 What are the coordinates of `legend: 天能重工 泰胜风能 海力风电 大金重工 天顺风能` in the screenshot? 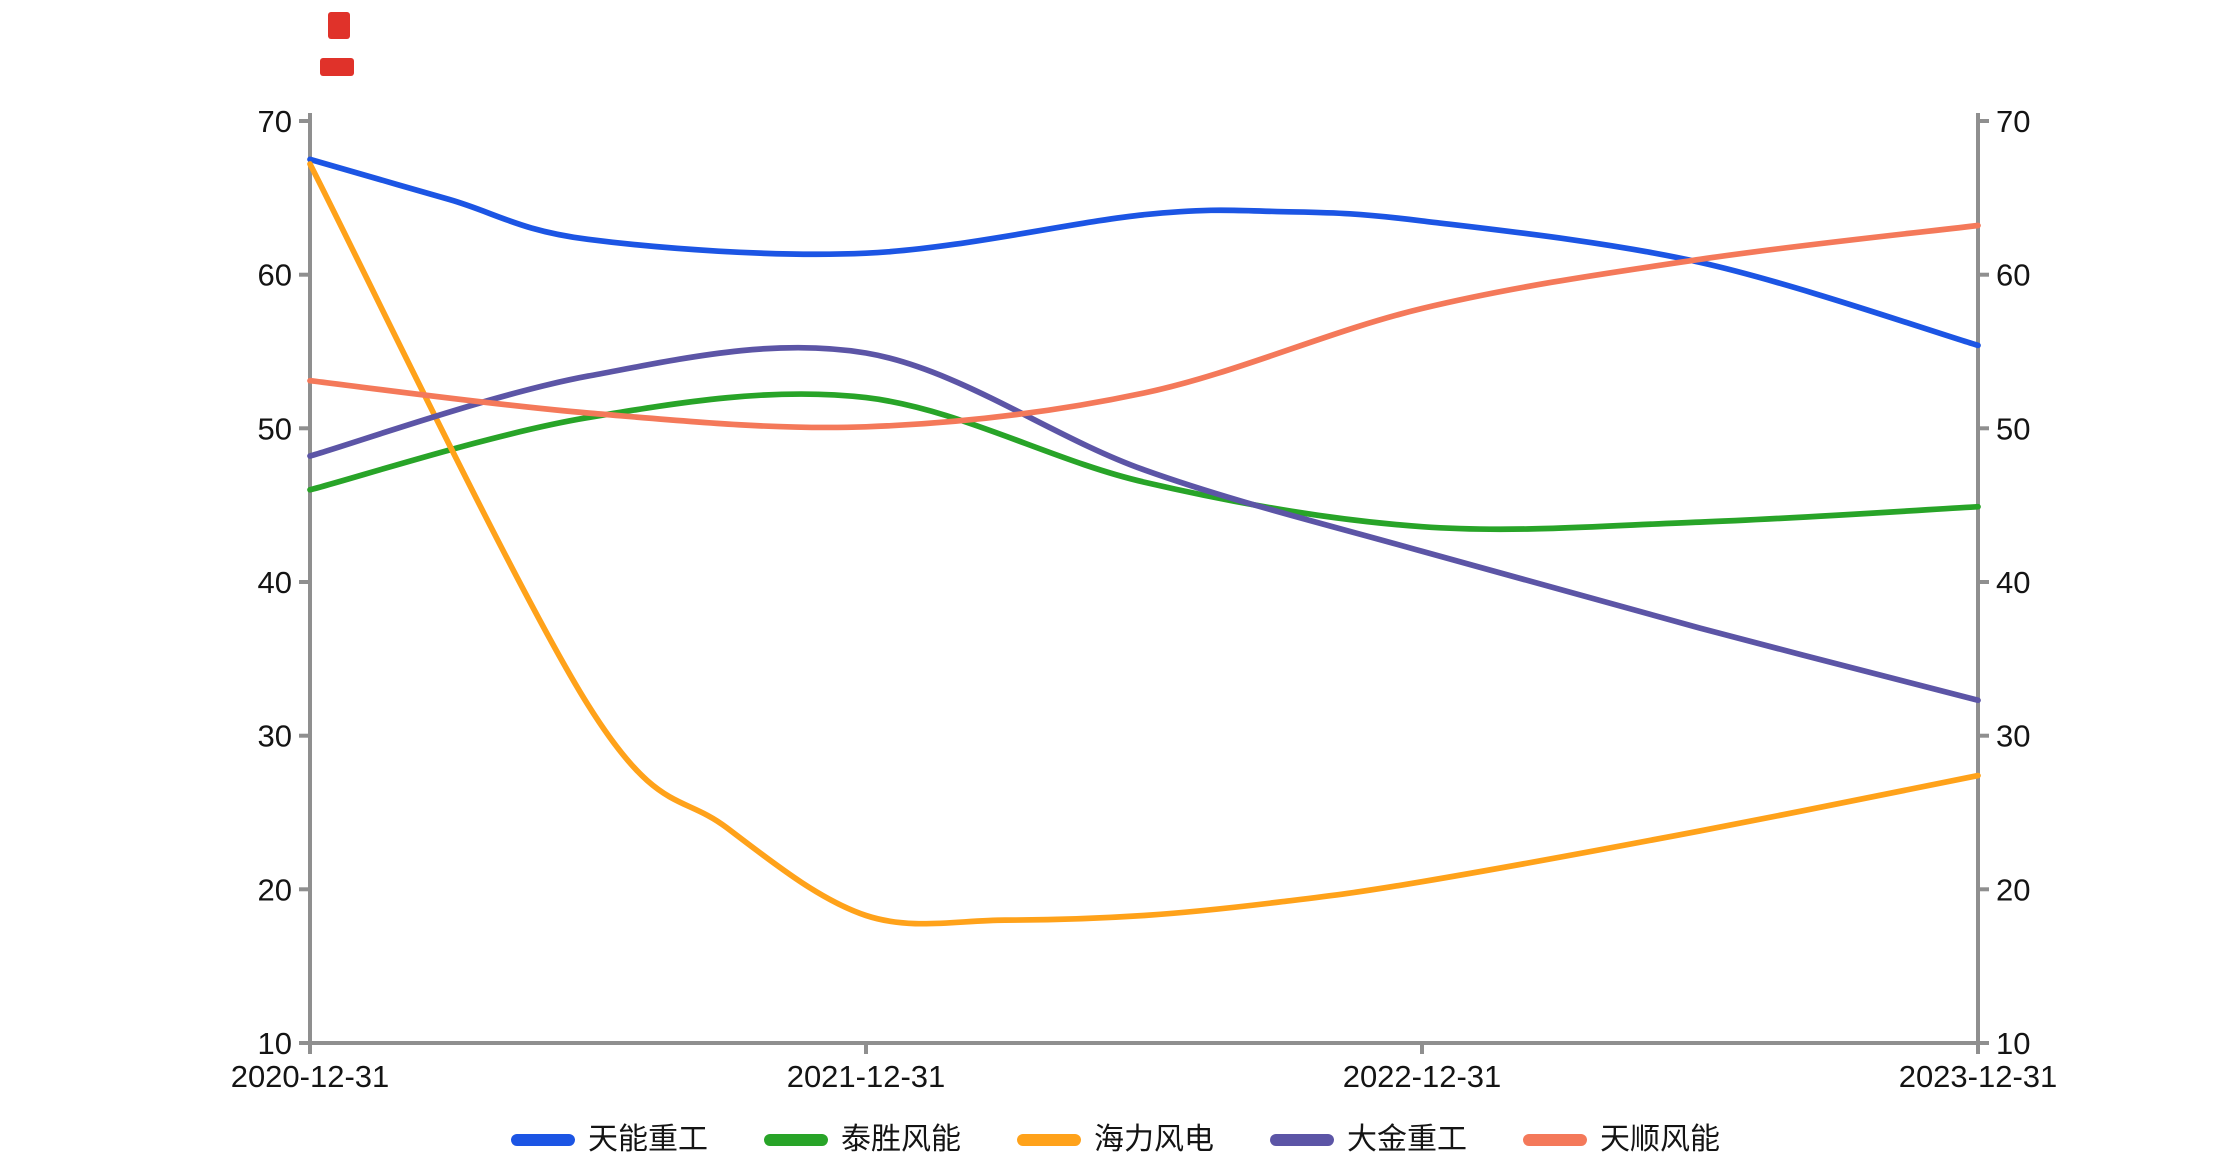 It's located at (1115, 1140).